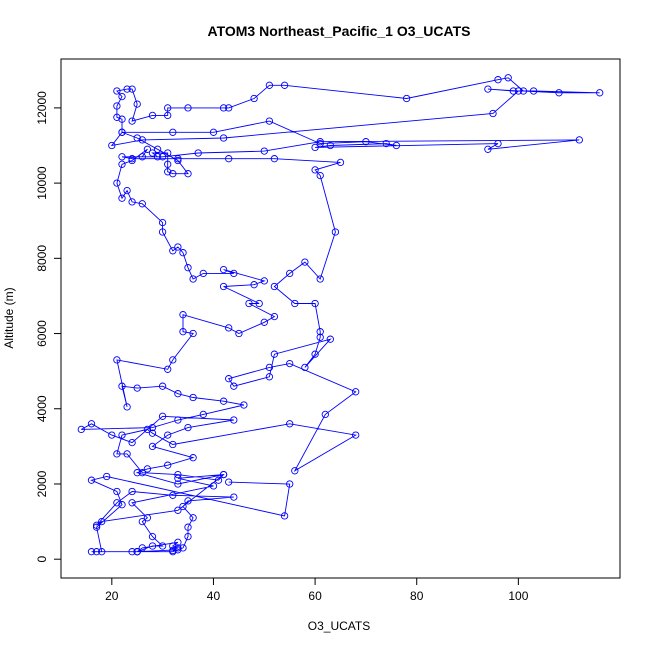  I want to click on y-tick-label: 0, so click(42, 559).